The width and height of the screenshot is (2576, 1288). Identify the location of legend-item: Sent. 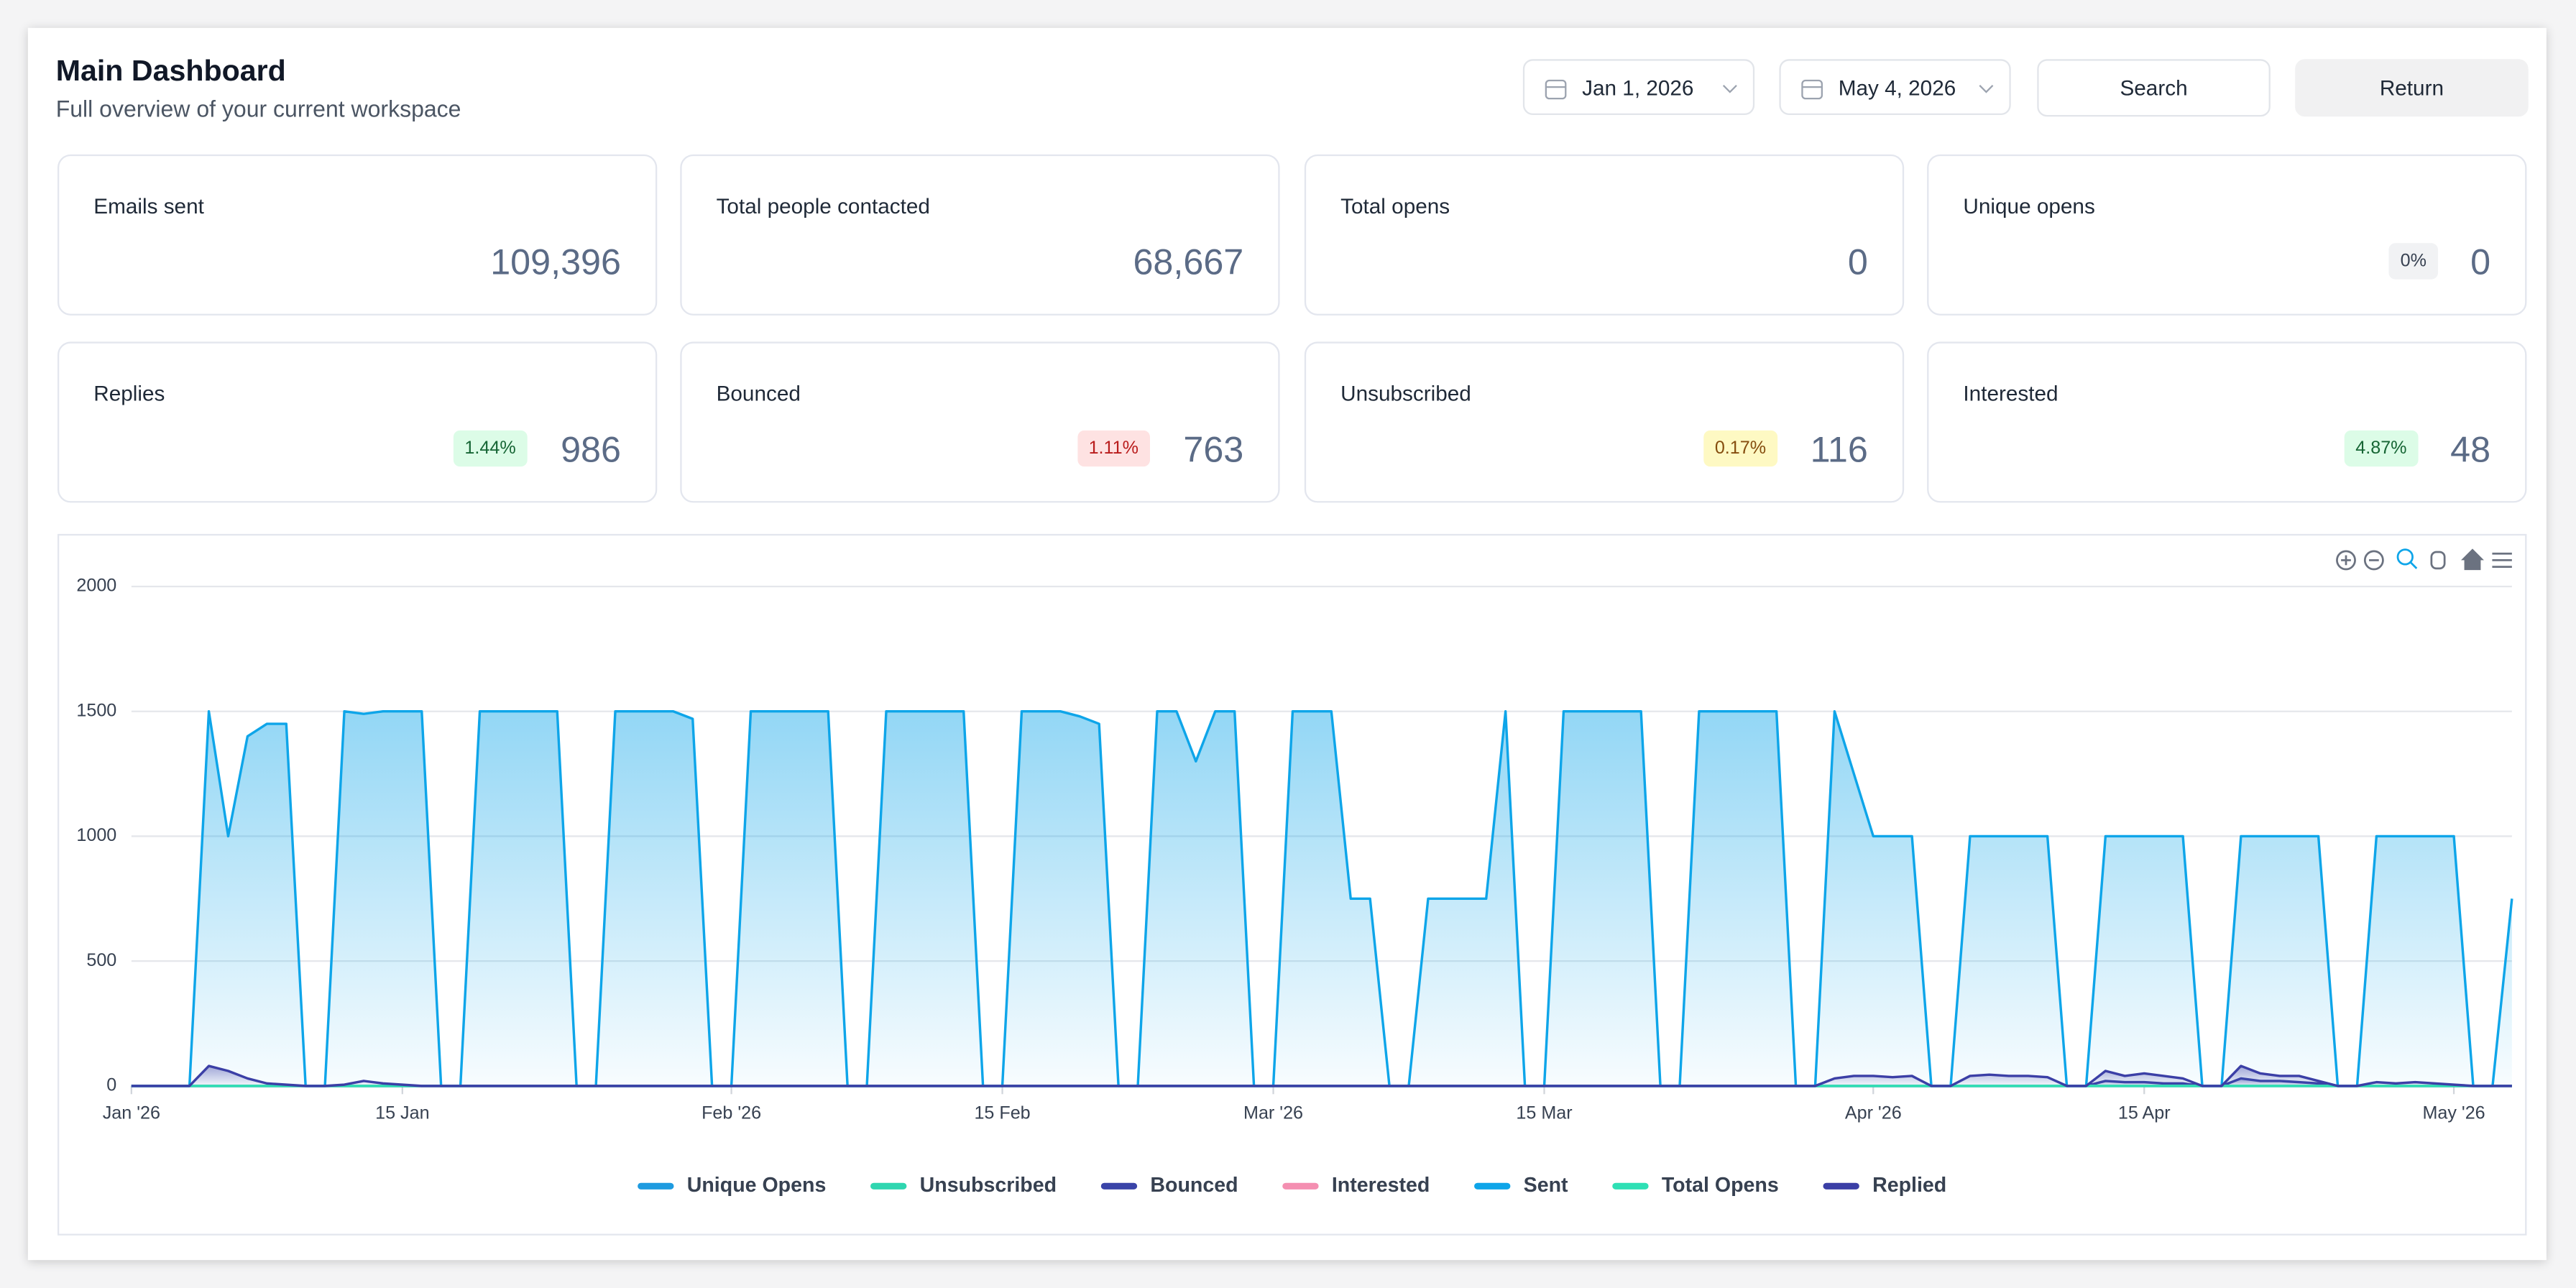
(1521, 1185).